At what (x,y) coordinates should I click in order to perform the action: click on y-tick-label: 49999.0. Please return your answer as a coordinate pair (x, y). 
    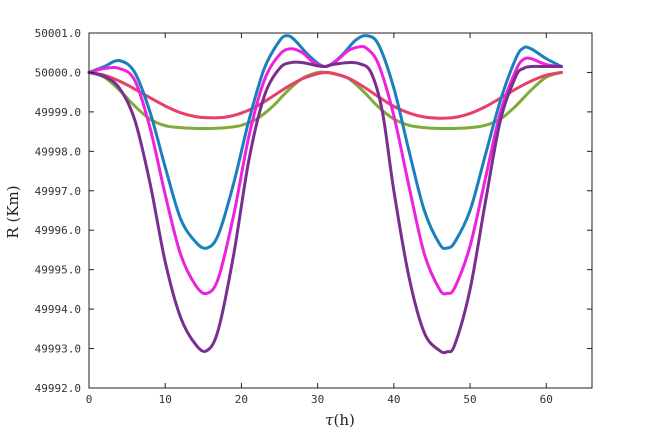
    Looking at the image, I should click on (58, 112).